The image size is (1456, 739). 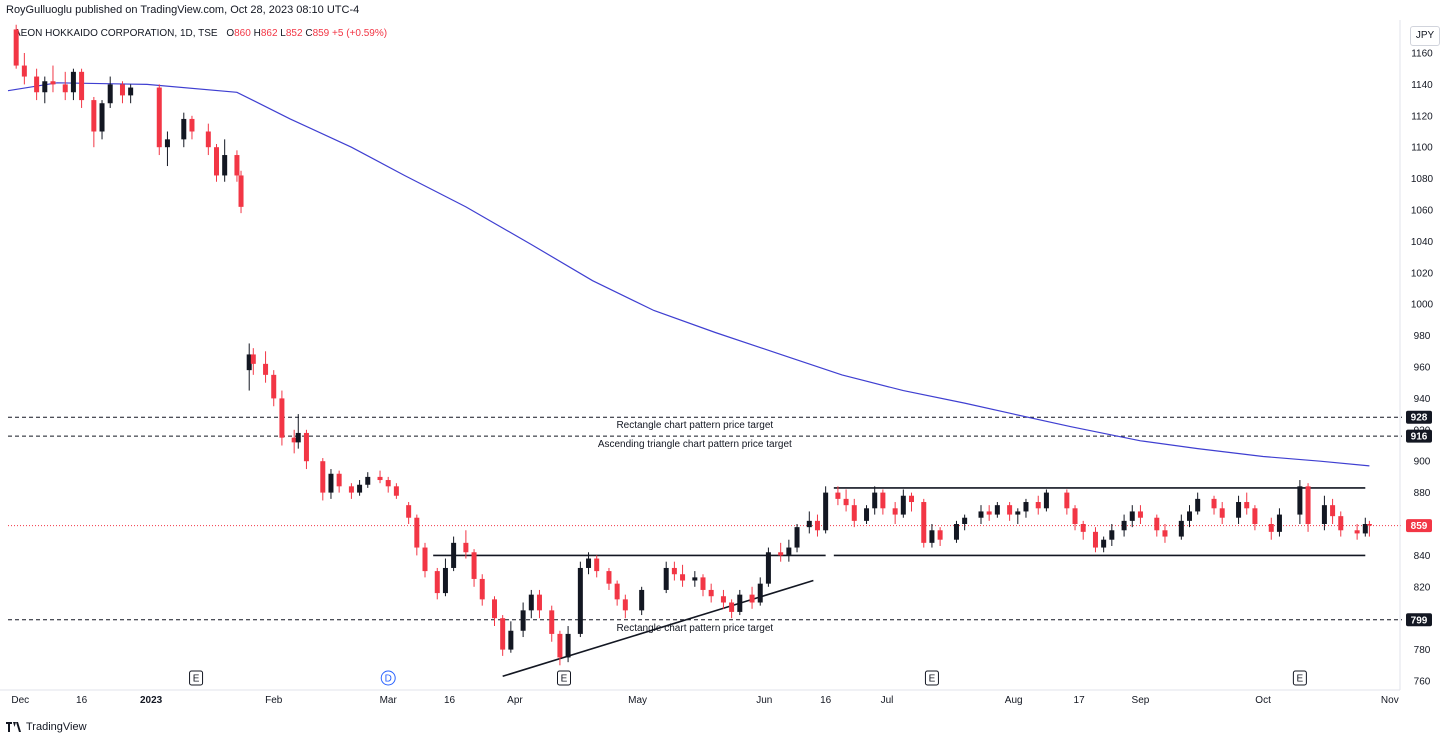 I want to click on close-label: C, so click(x=309, y=33).